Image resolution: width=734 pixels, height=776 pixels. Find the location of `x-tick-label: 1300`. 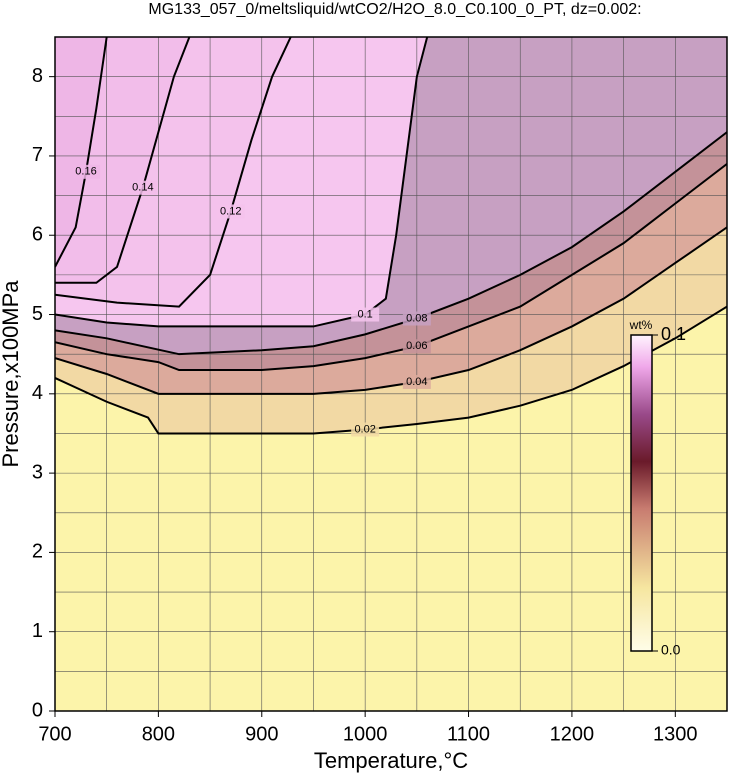

x-tick-label: 1300 is located at coordinates (675, 734).